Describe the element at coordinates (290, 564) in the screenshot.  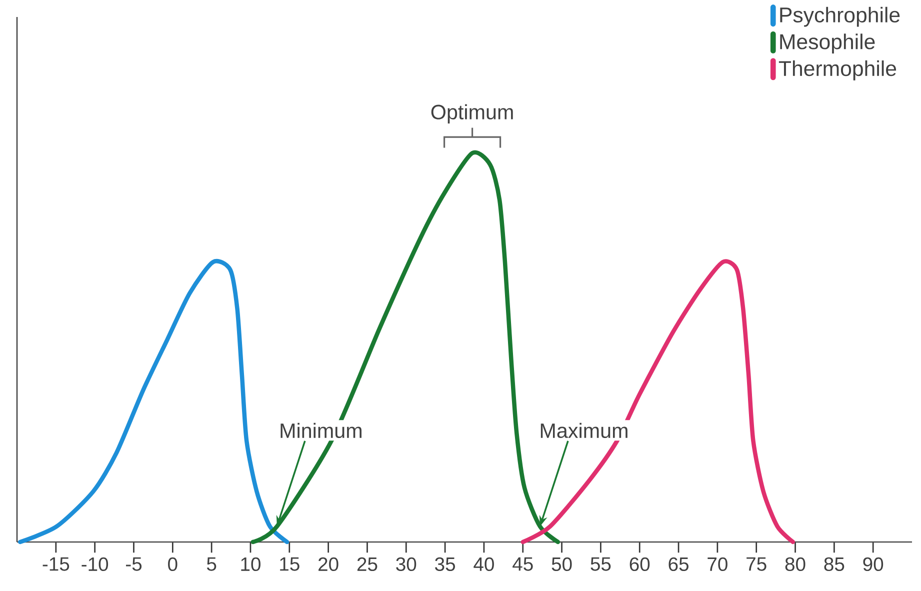
I see `x-tick-label: 15` at that location.